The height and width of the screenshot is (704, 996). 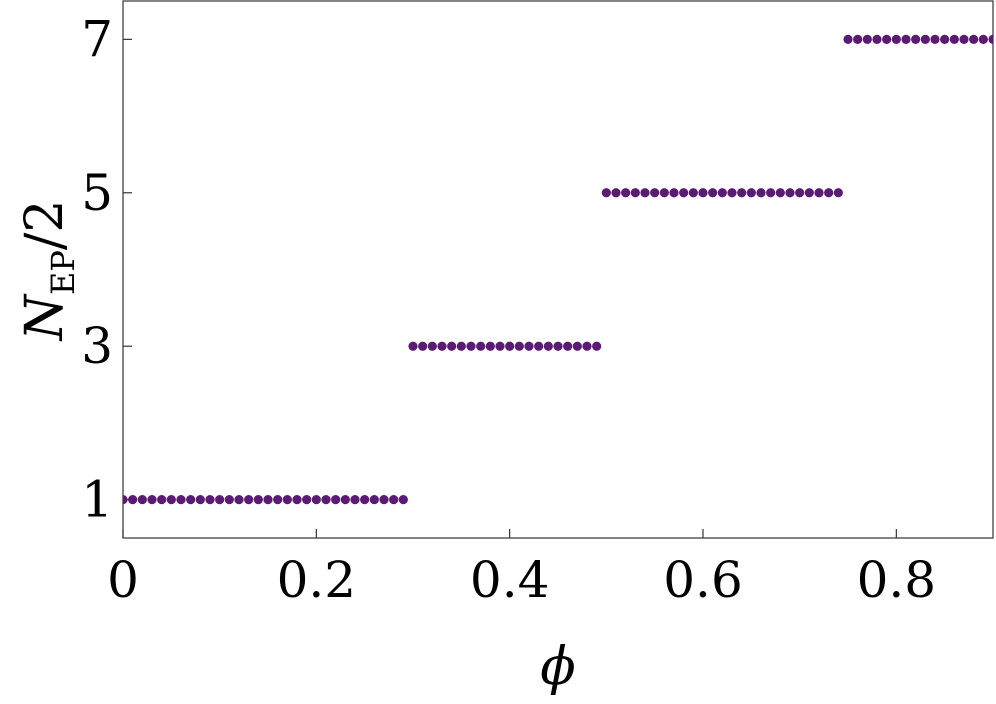 I want to click on y-axis-label: NEP/2, so click(x=48, y=271).